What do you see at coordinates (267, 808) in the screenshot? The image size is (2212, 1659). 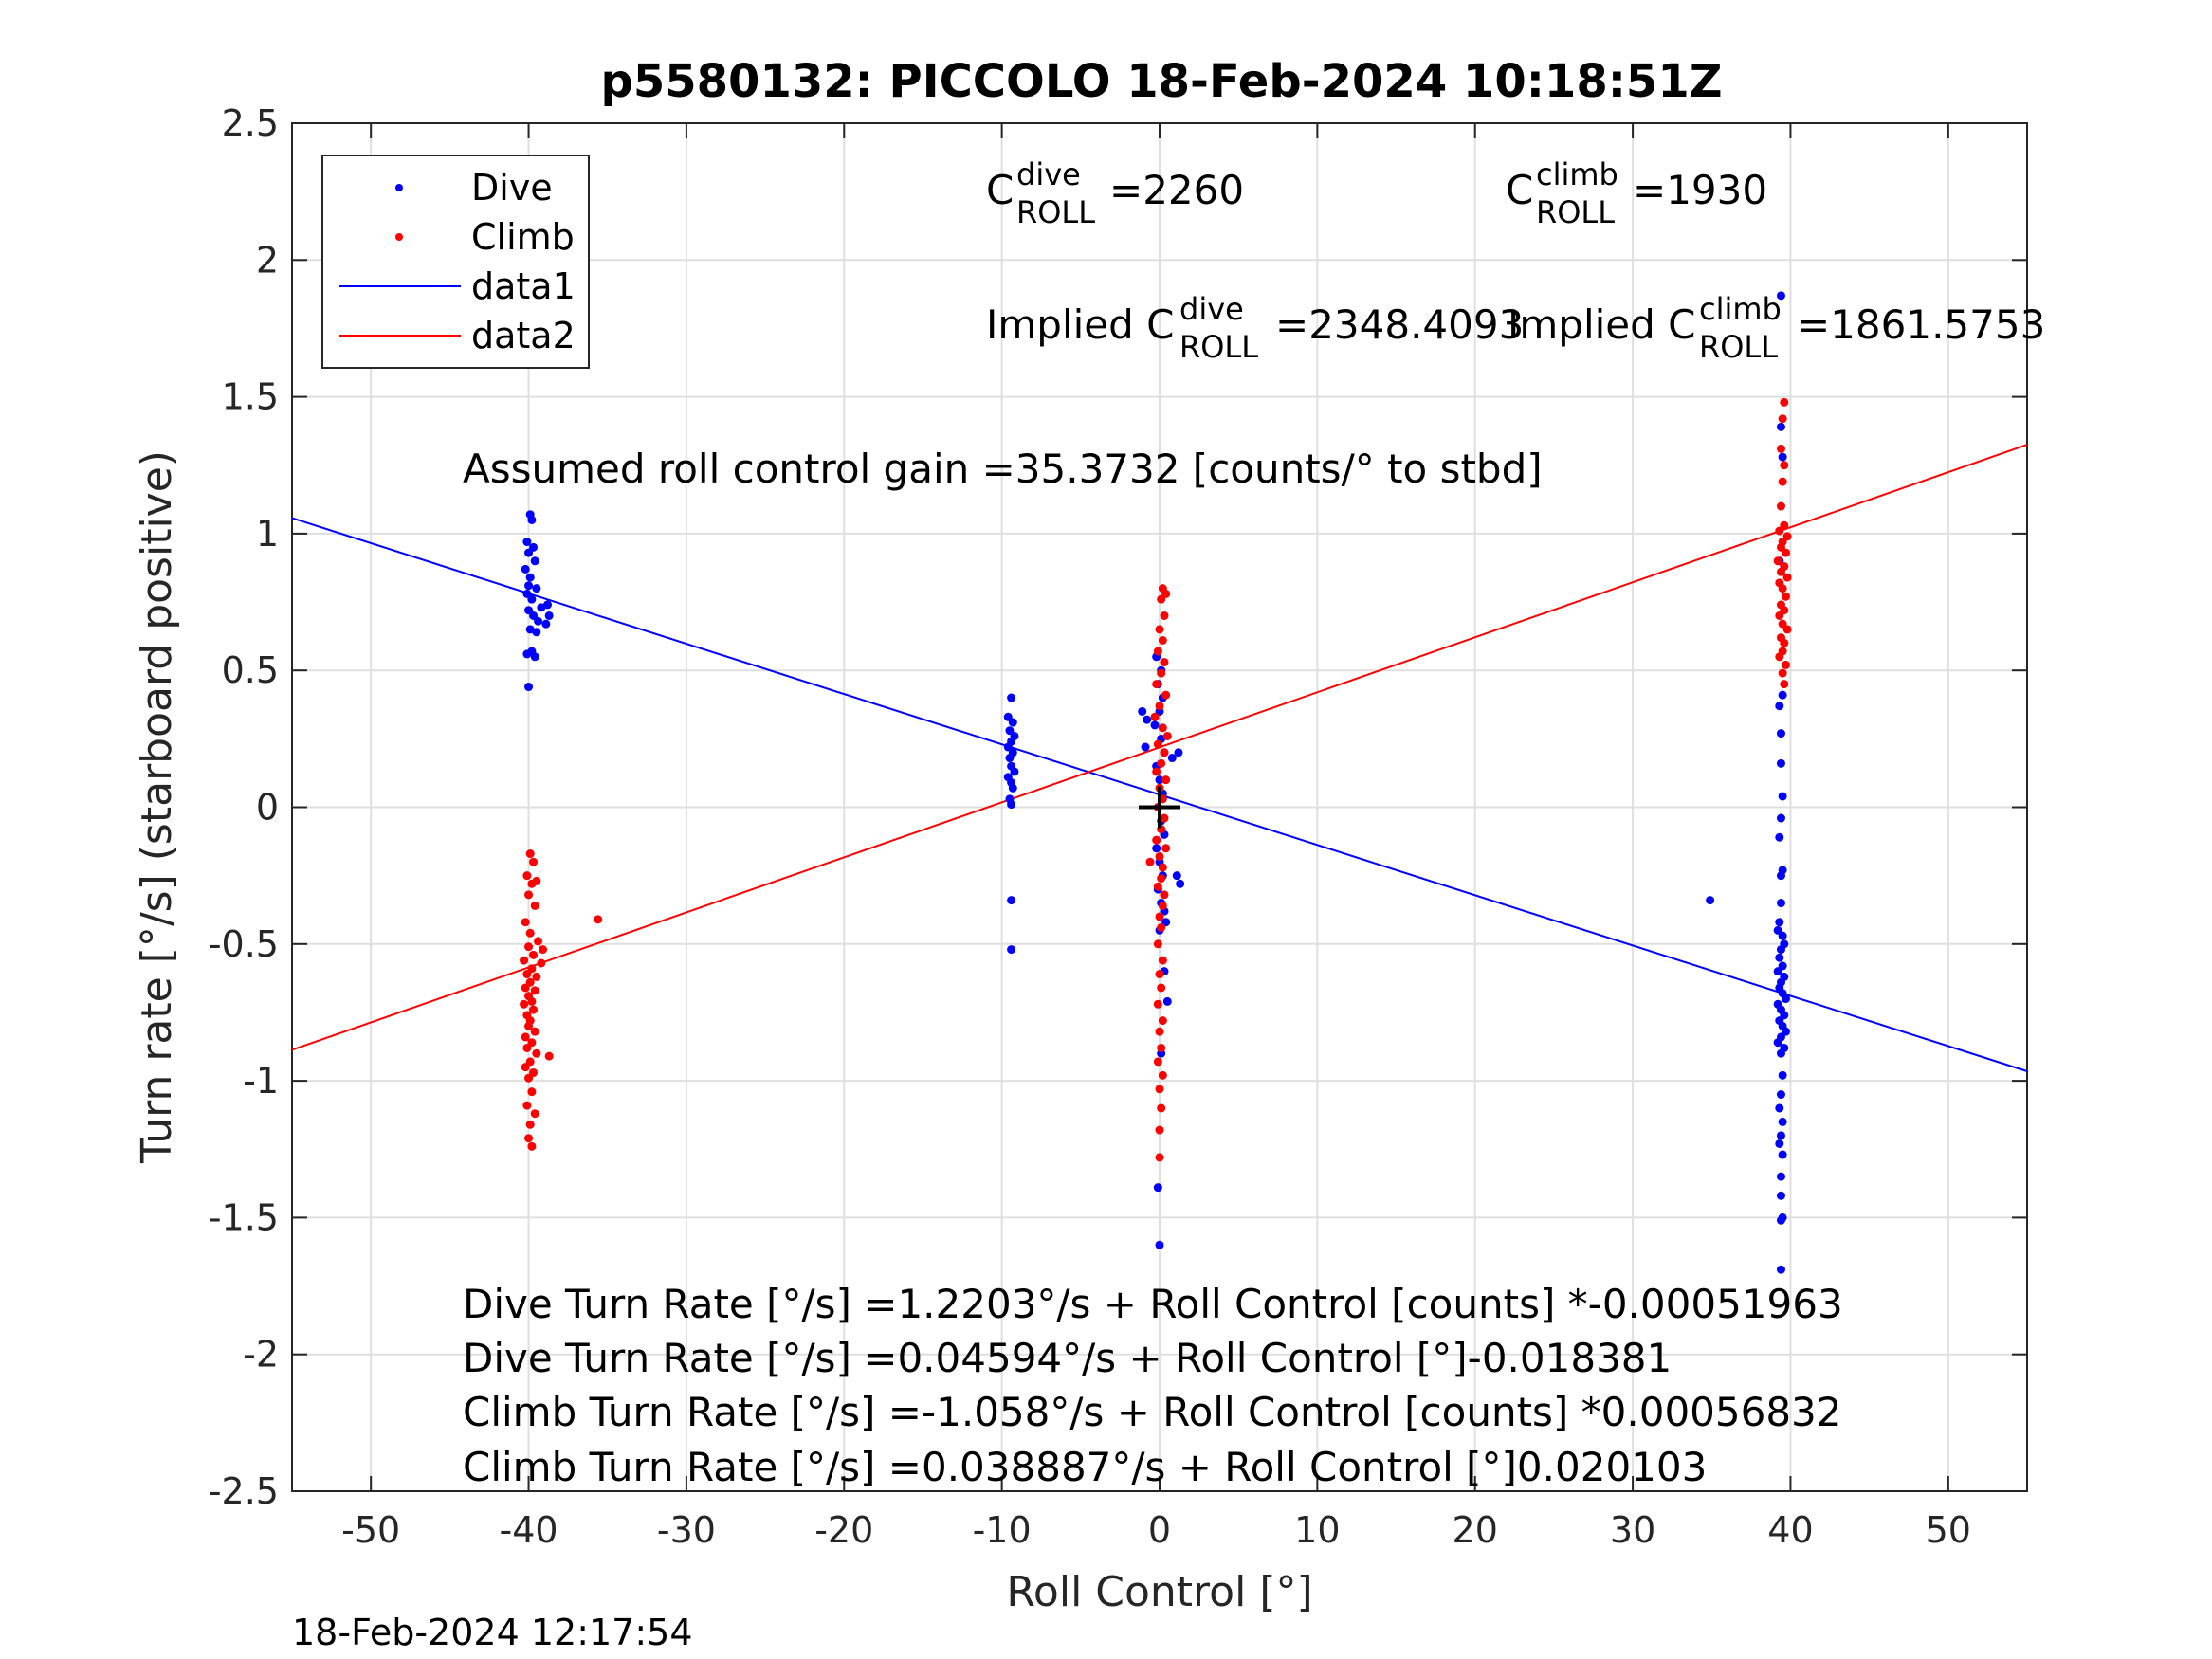 I see `y-tick-label: 0` at bounding box center [267, 808].